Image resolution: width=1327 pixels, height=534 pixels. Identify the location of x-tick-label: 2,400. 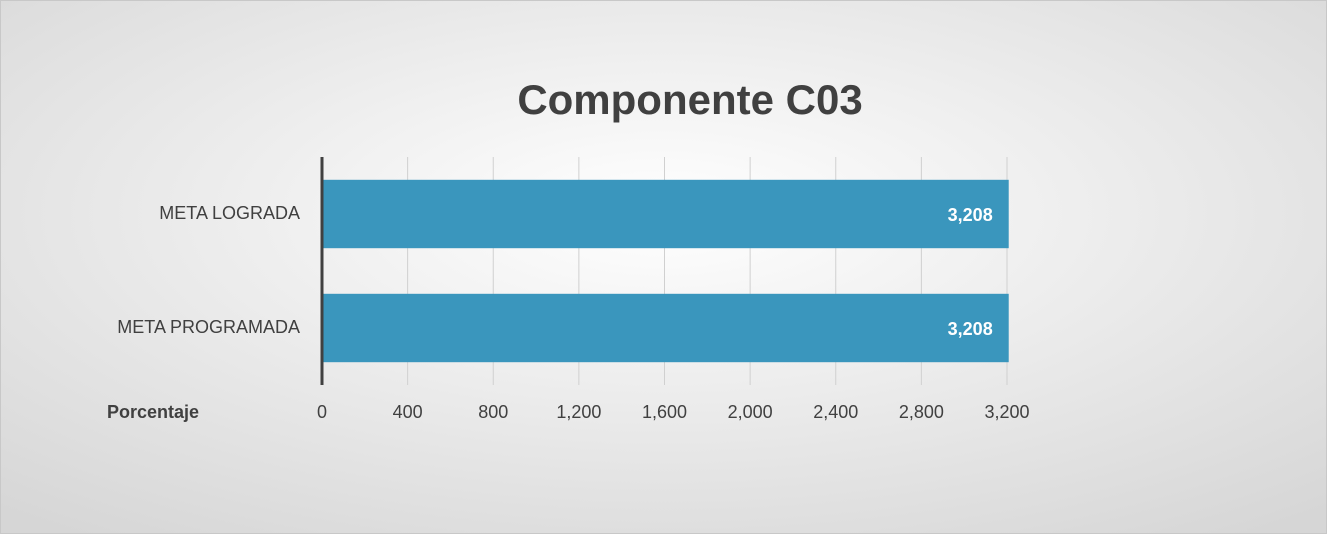
(835, 412).